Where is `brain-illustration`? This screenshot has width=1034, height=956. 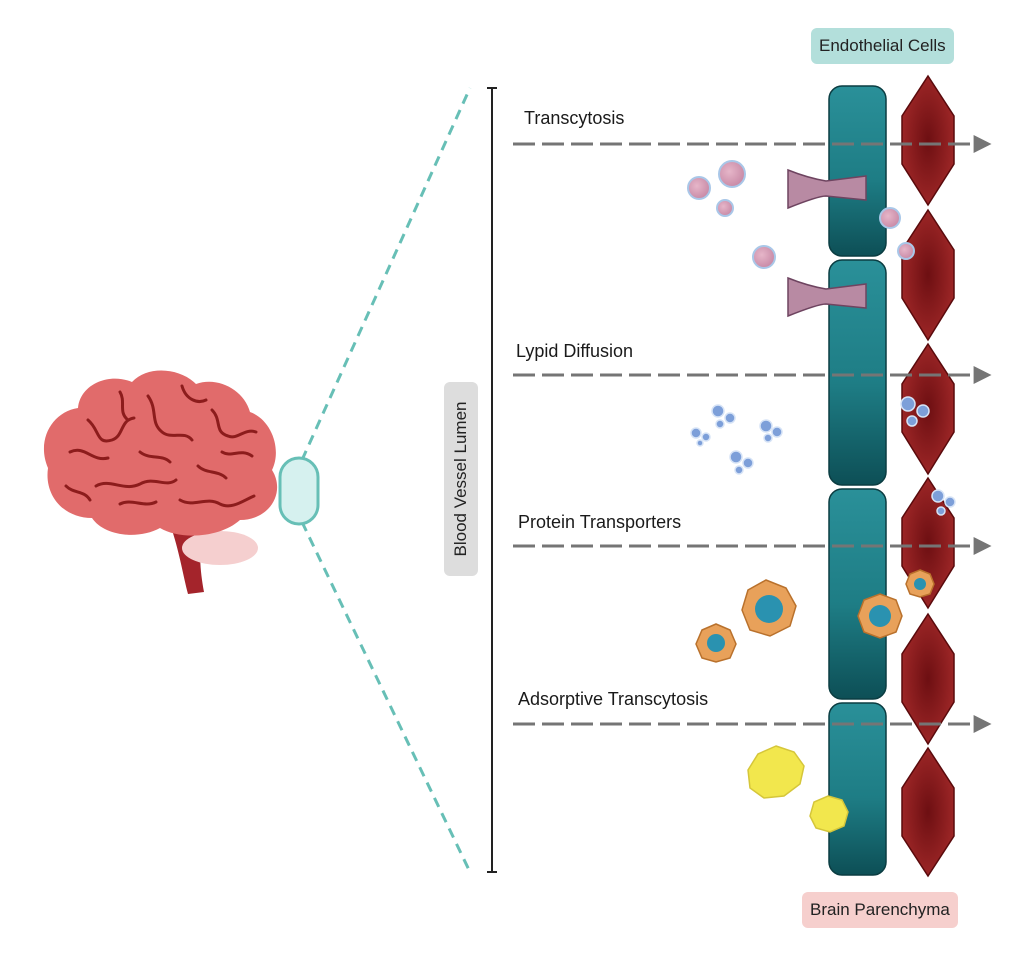 brain-illustration is located at coordinates (160, 482).